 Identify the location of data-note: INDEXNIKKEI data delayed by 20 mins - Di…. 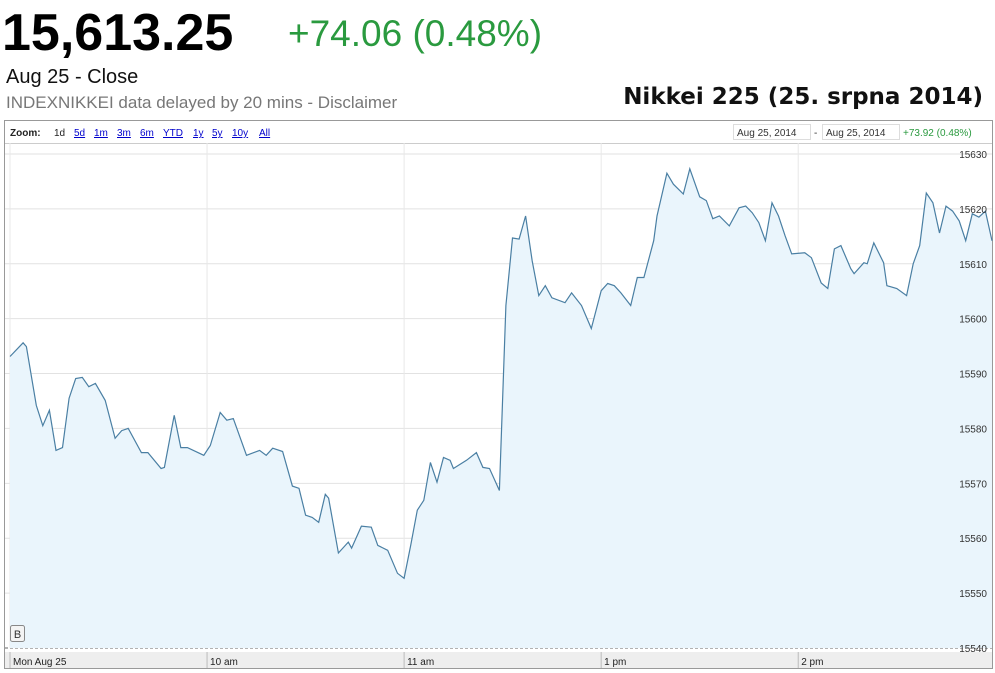
(201, 102).